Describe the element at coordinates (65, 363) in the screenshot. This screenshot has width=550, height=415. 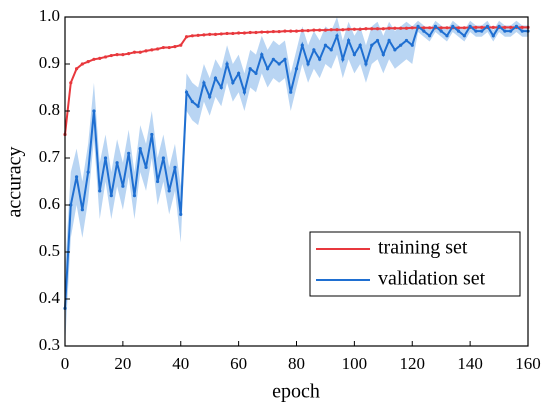
I see `x-tick-label: 0` at that location.